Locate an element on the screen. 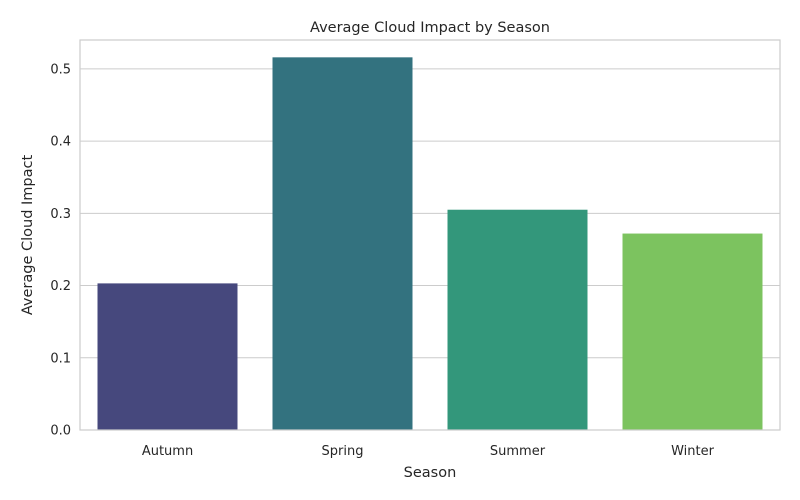  x-tick-label: Autumn is located at coordinates (167, 451).